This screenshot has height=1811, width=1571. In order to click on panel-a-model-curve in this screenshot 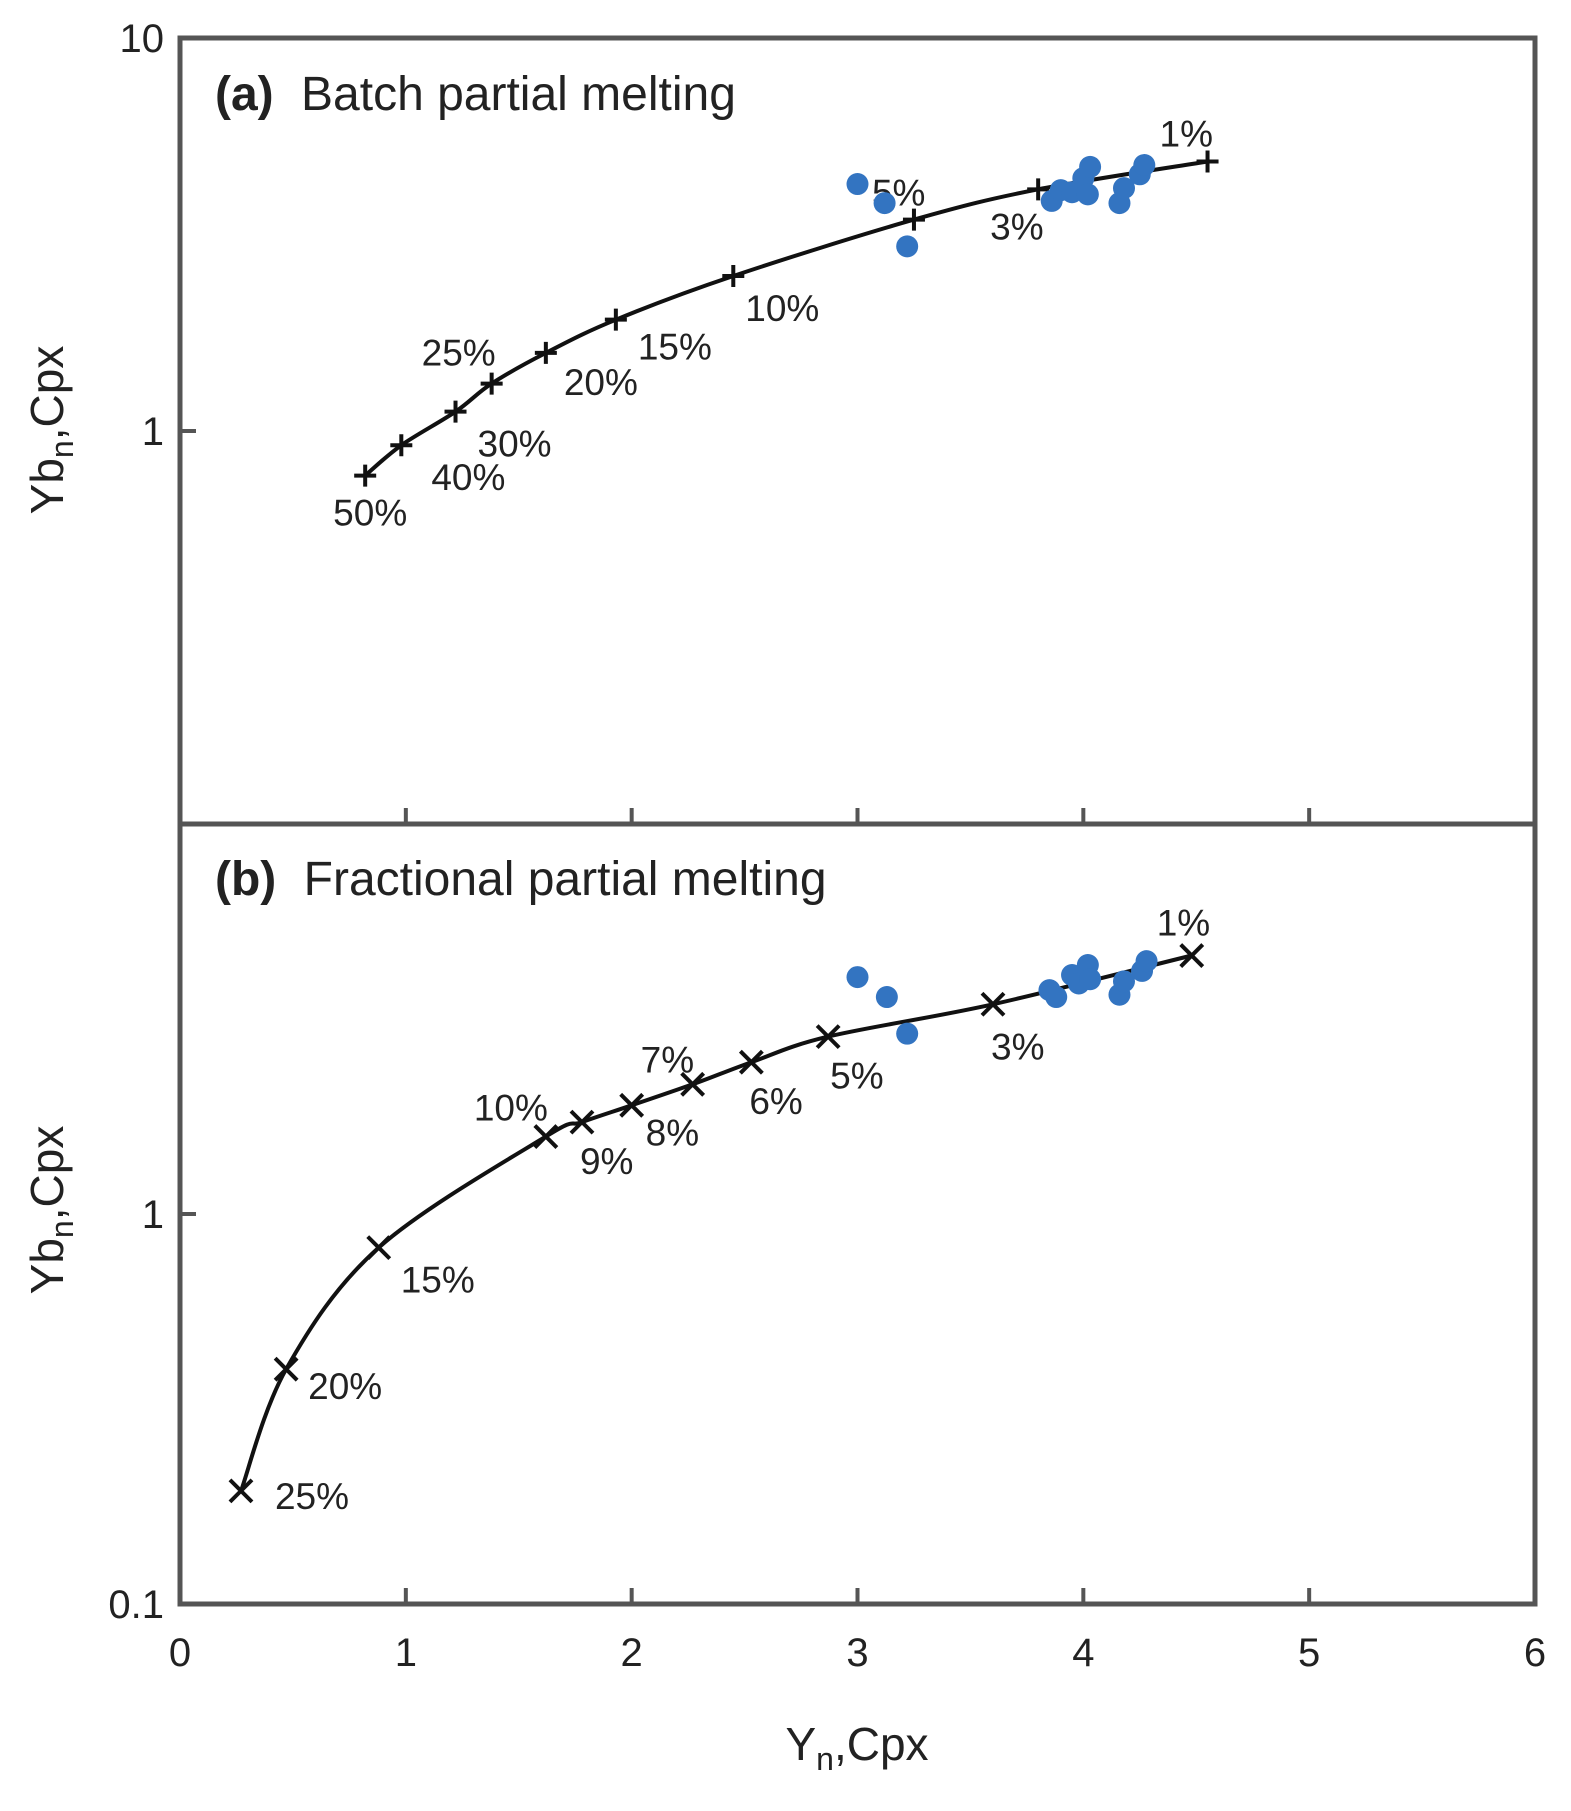, I will do `click(785, 318)`.